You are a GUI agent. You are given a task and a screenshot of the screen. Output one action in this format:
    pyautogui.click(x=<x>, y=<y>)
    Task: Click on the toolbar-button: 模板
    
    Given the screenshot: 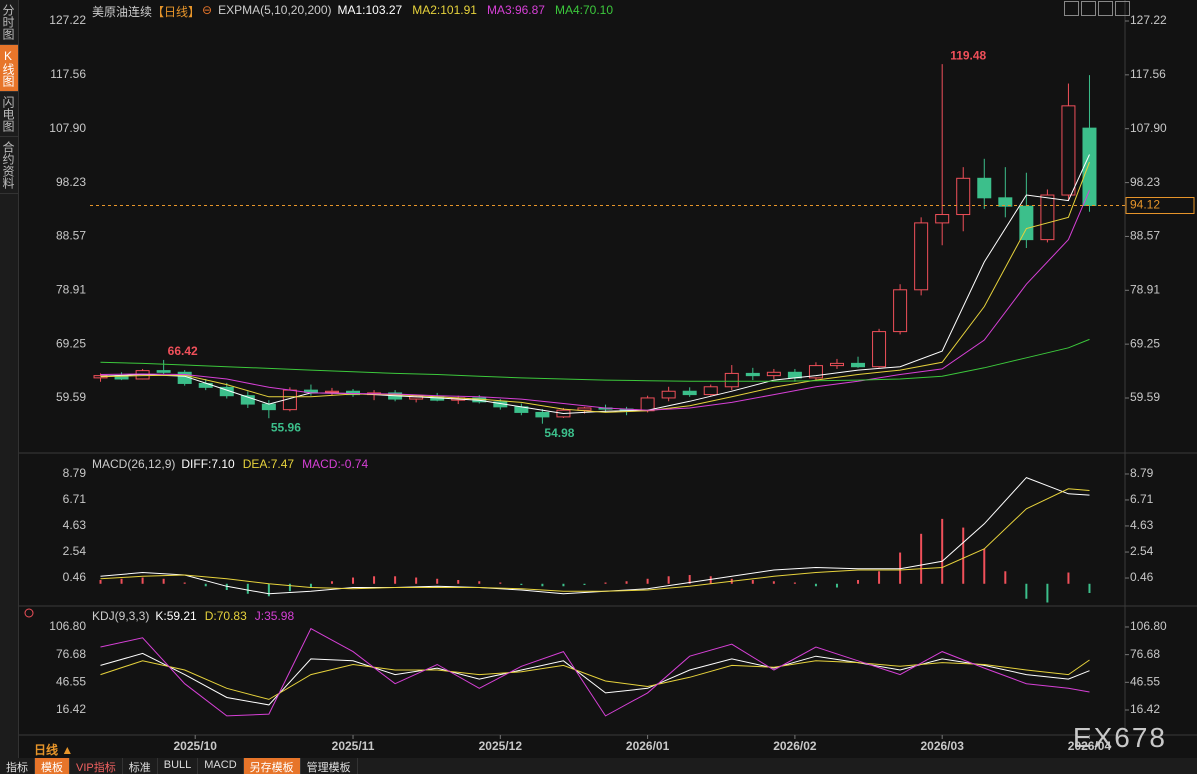 What is the action you would take?
    pyautogui.click(x=52, y=766)
    